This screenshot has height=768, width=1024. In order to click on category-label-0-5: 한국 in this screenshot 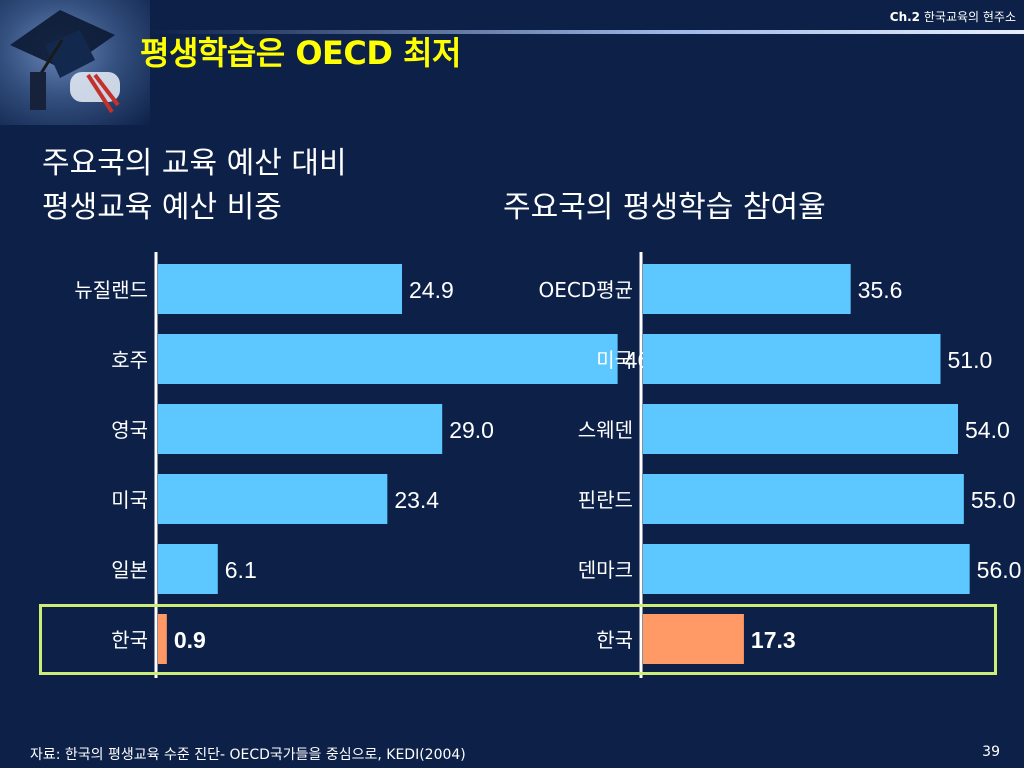, I will do `click(129, 640)`.